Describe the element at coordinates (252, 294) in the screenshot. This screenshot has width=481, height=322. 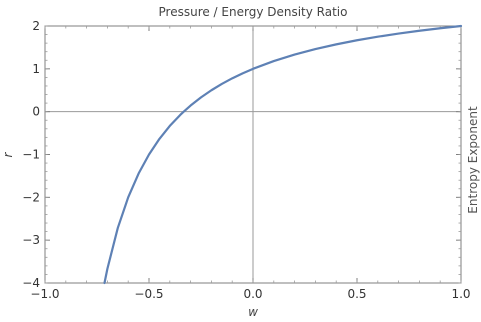
I see `x-tick-label: 0.0` at that location.